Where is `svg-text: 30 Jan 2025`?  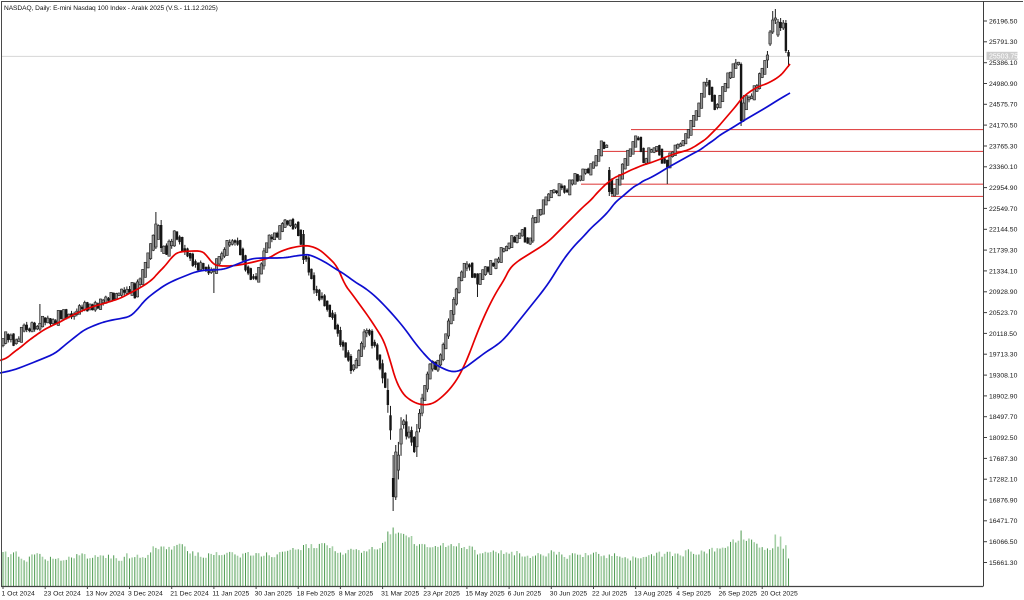 svg-text: 30 Jan 2025 is located at coordinates (274, 594).